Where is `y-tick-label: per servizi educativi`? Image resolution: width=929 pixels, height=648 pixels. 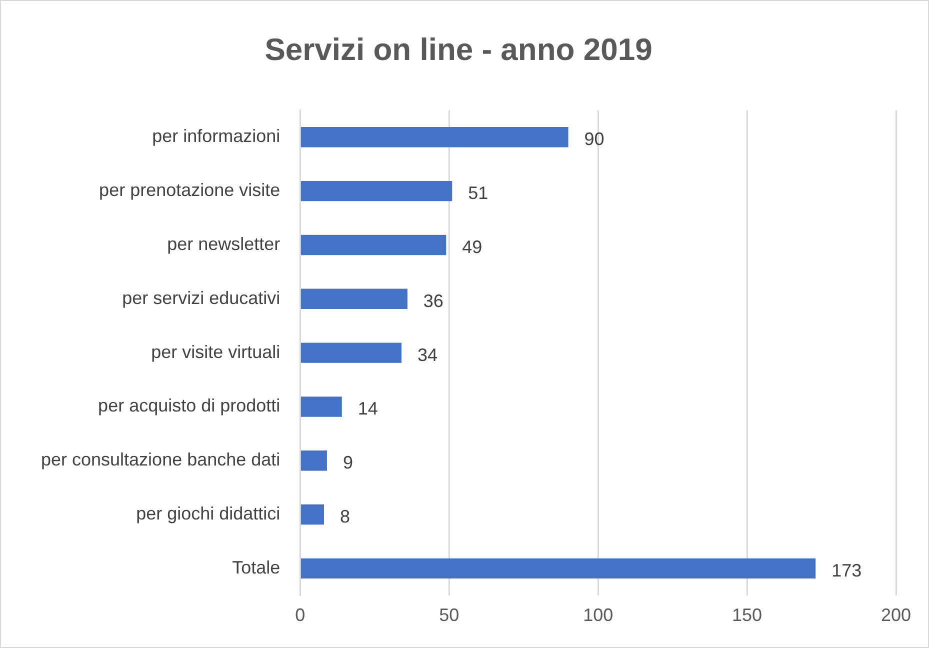
y-tick-label: per servizi educativi is located at coordinates (201, 298).